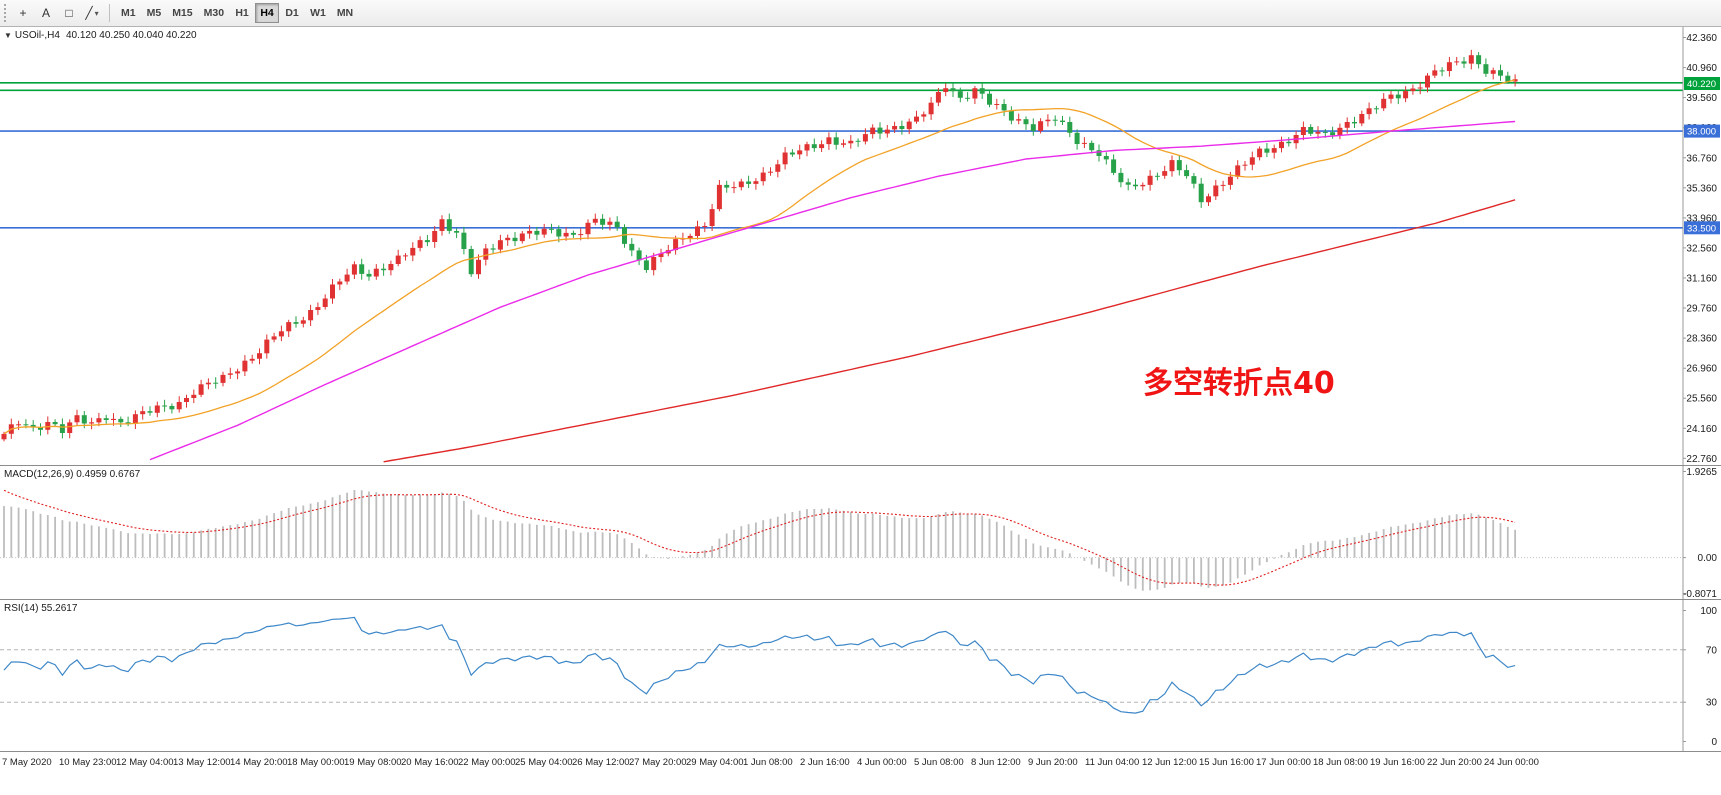 Image resolution: width=1721 pixels, height=795 pixels. I want to click on timeframes-group: M1 M5 M15 M30 H1 H4 D1 W1 MN, so click(237, 13).